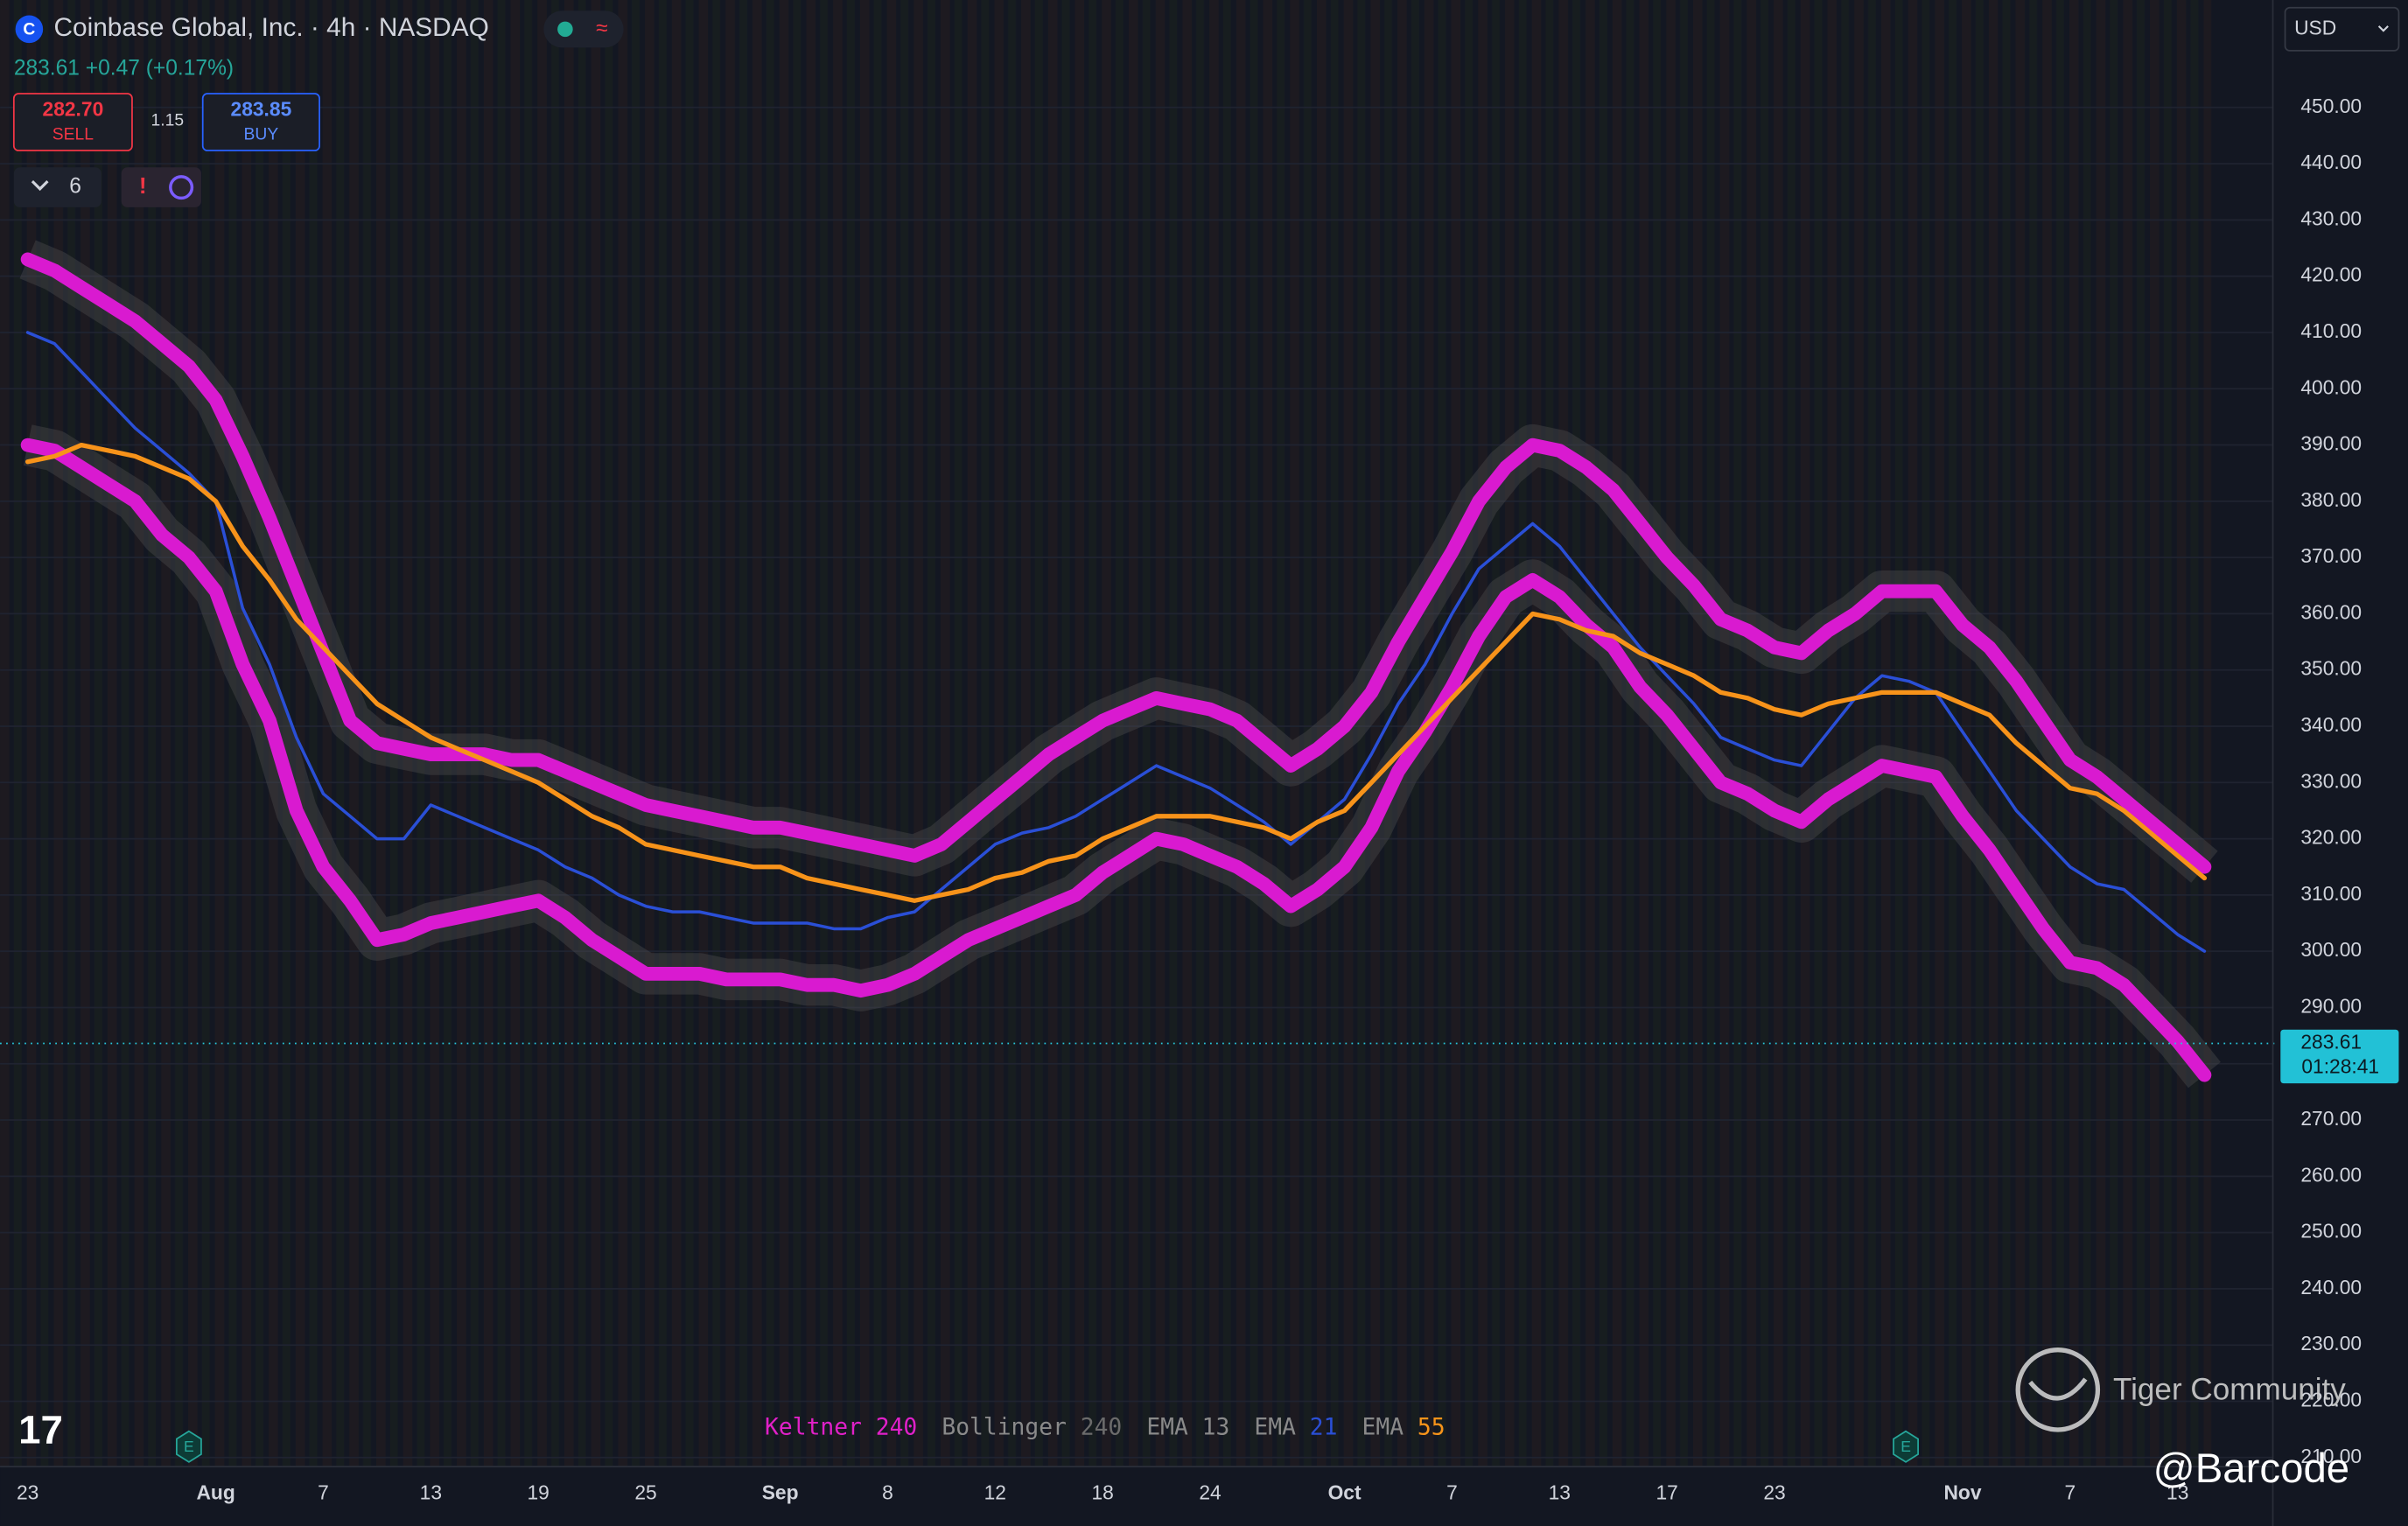 Image resolution: width=2408 pixels, height=1526 pixels. Describe the element at coordinates (2331, 1231) in the screenshot. I see `y-tick-label: 250.00` at that location.